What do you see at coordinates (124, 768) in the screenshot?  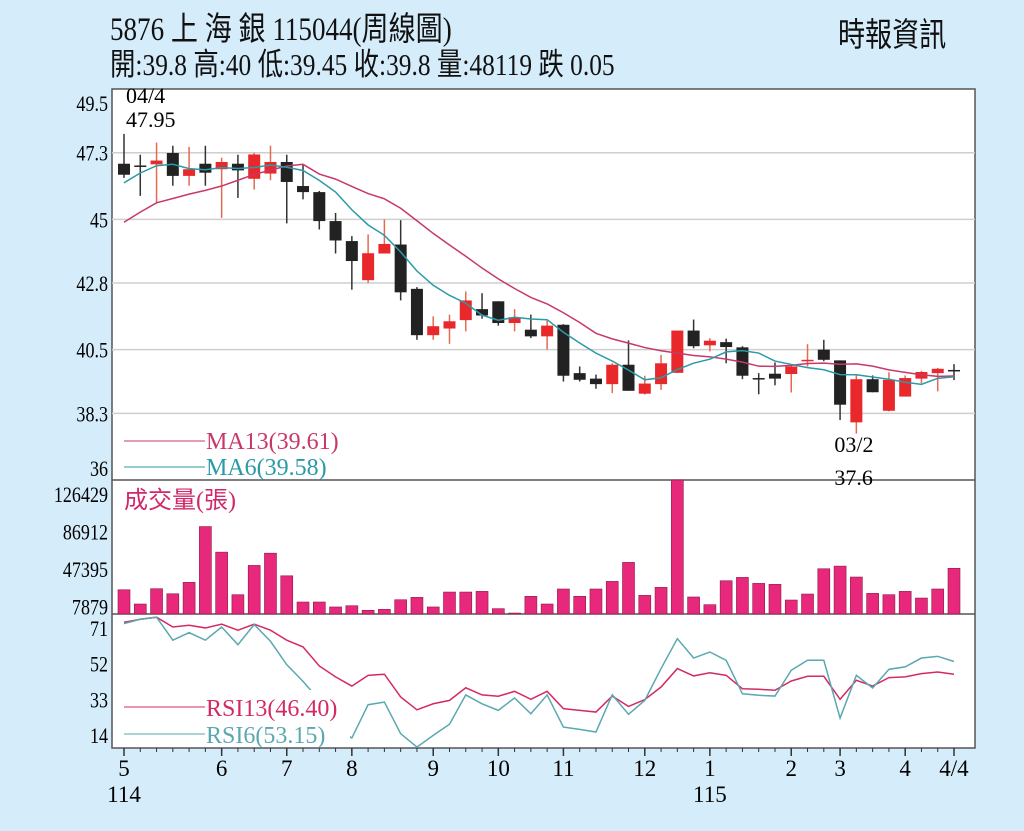 I see `x-tick-label: 5` at bounding box center [124, 768].